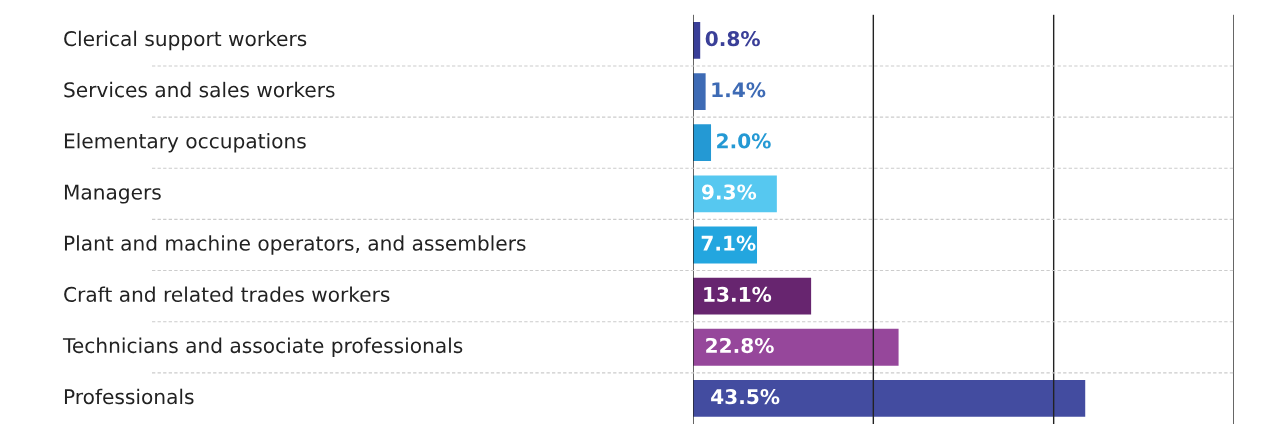 The height and width of the screenshot is (424, 1277). I want to click on y-tick-label: Elementary occupations, so click(185, 142).